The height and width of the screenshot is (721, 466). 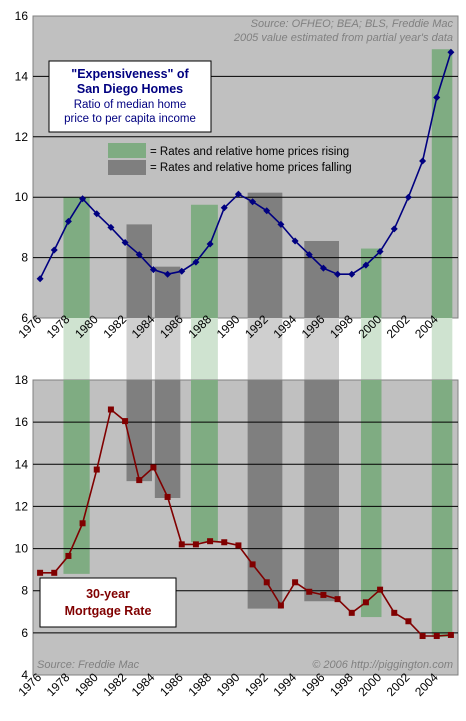 What do you see at coordinates (22, 197) in the screenshot?
I see `top-y-tick-label: 10` at bounding box center [22, 197].